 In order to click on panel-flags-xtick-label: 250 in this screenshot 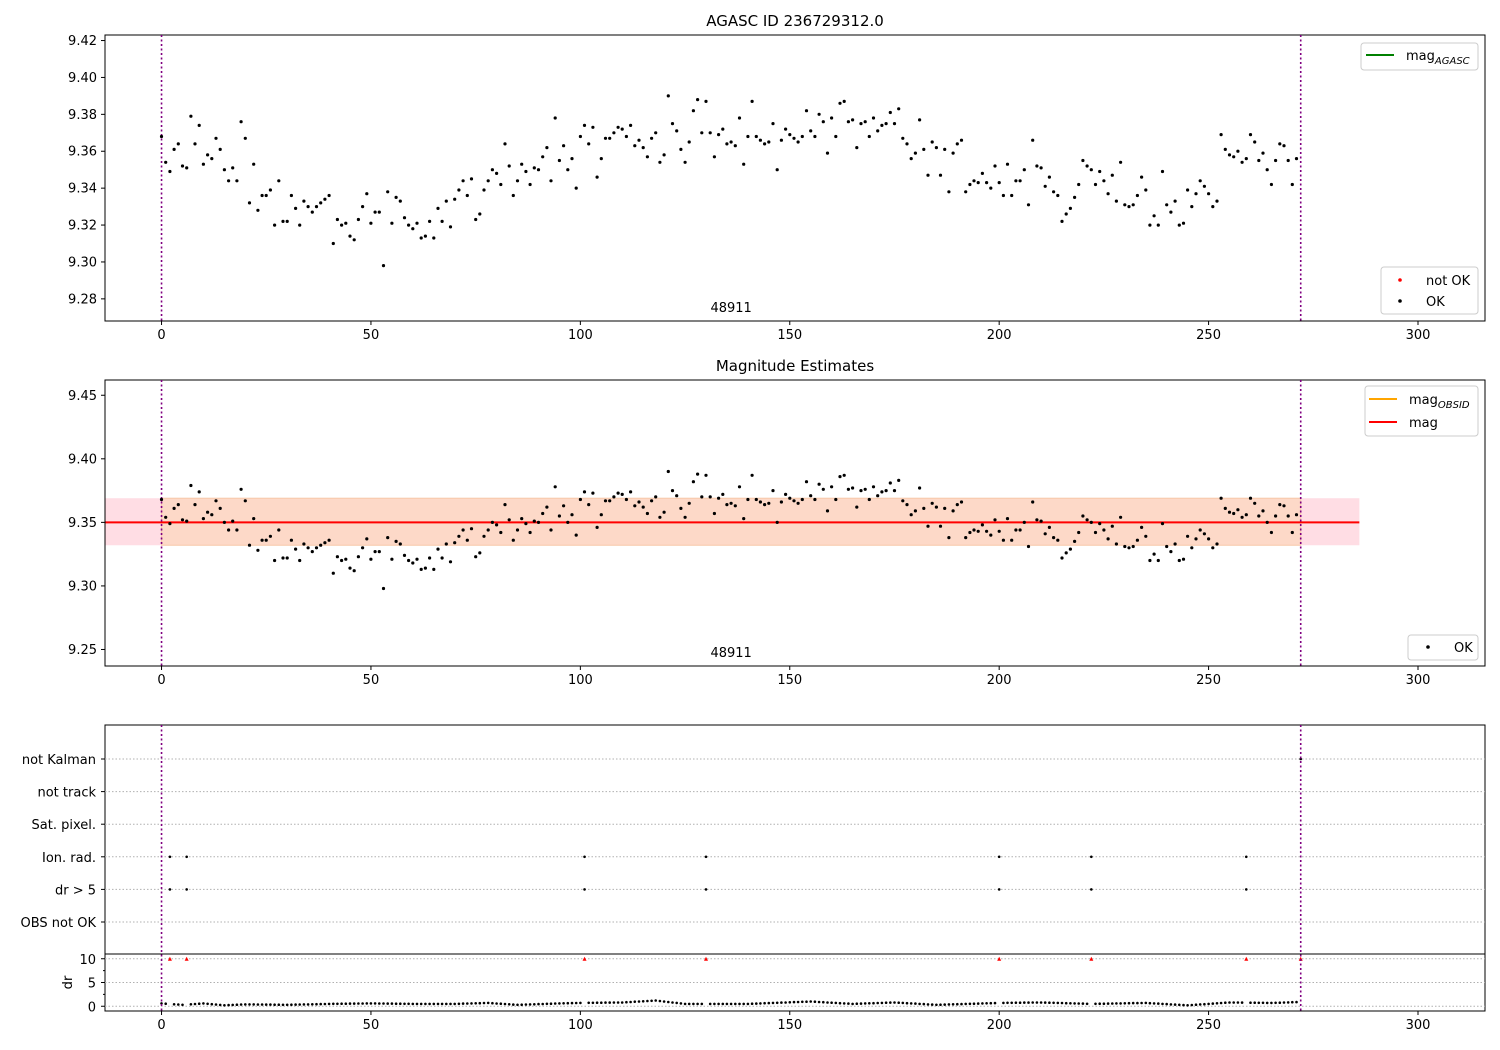, I will do `click(1208, 1025)`.